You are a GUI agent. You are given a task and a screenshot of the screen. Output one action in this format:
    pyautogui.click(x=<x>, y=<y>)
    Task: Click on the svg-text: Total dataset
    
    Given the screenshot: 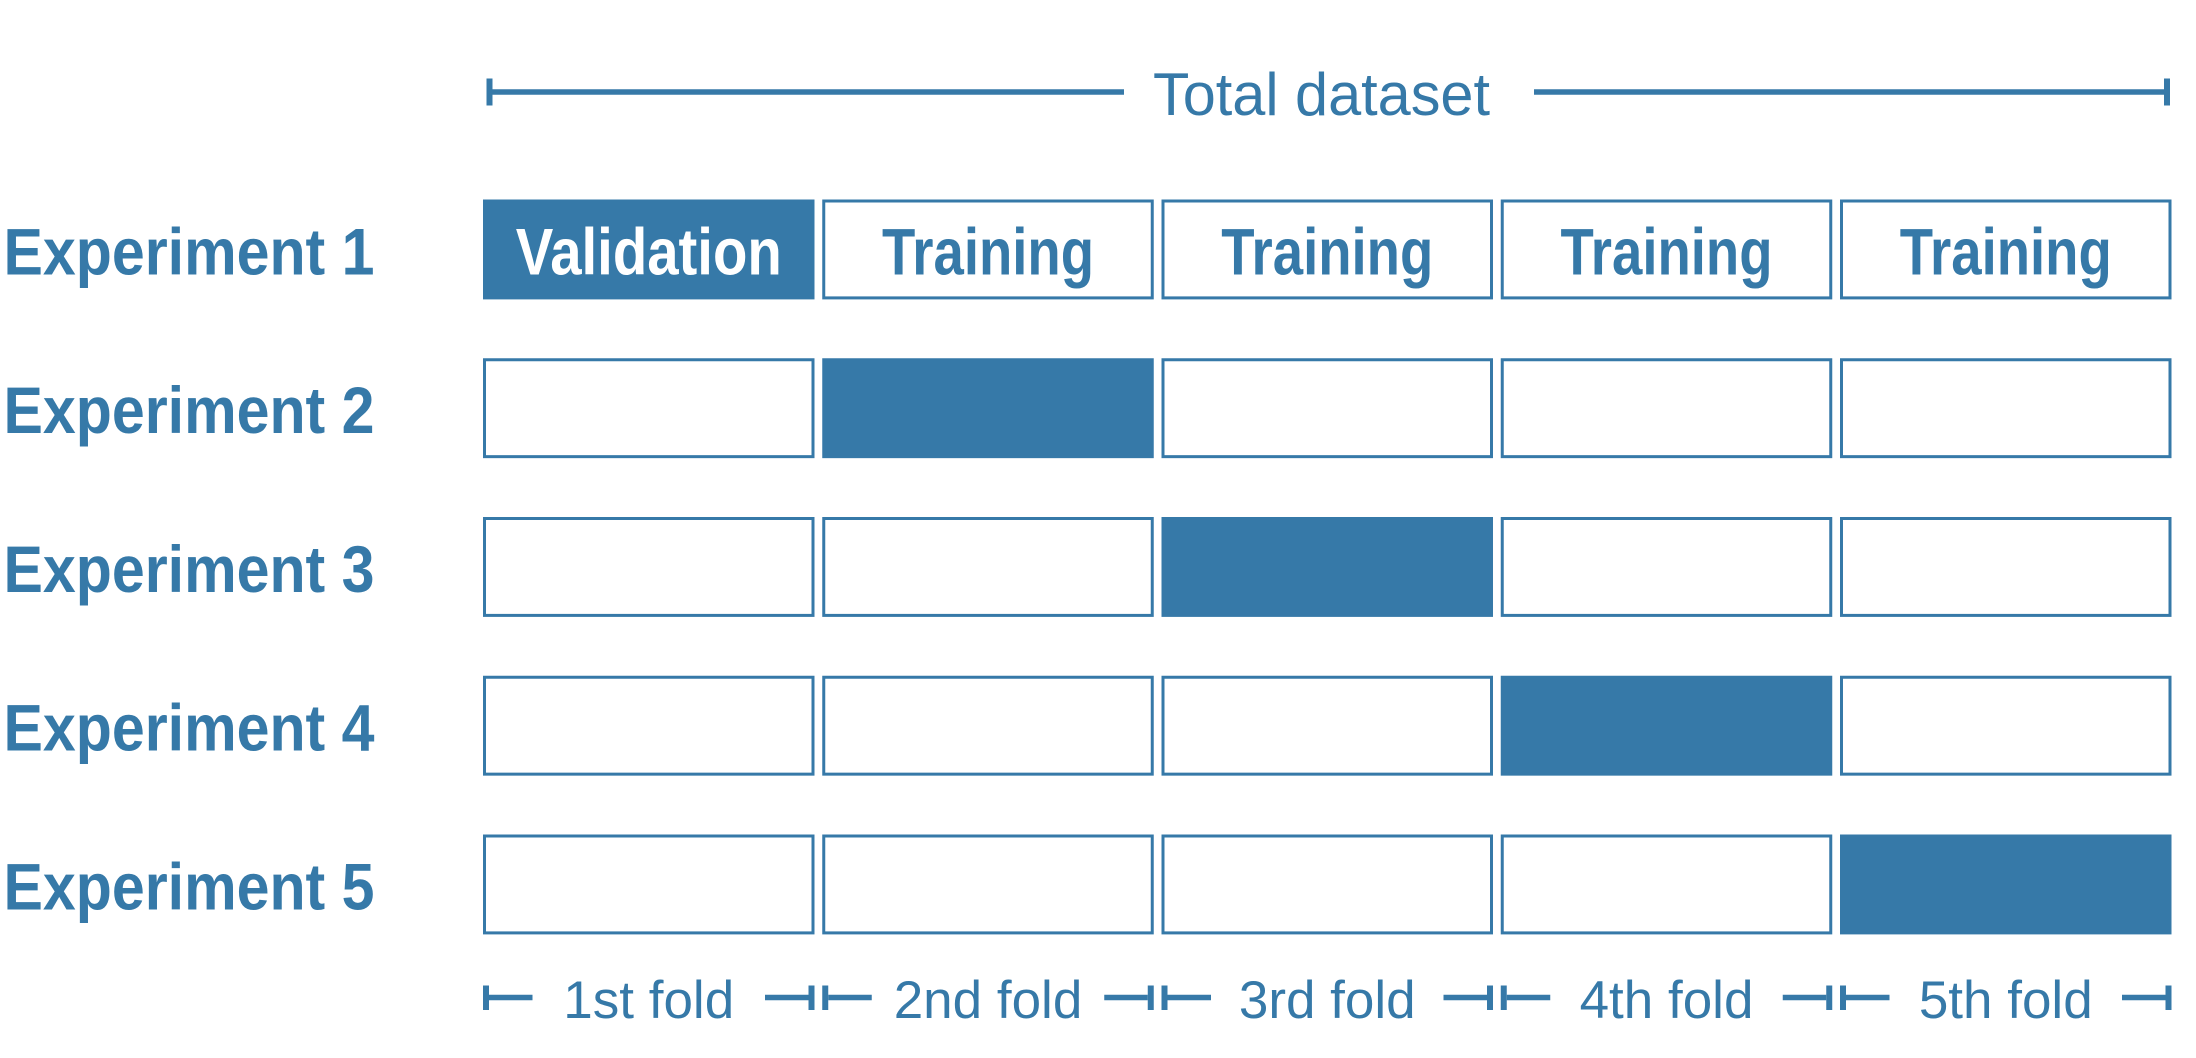 What is the action you would take?
    pyautogui.click(x=1321, y=94)
    